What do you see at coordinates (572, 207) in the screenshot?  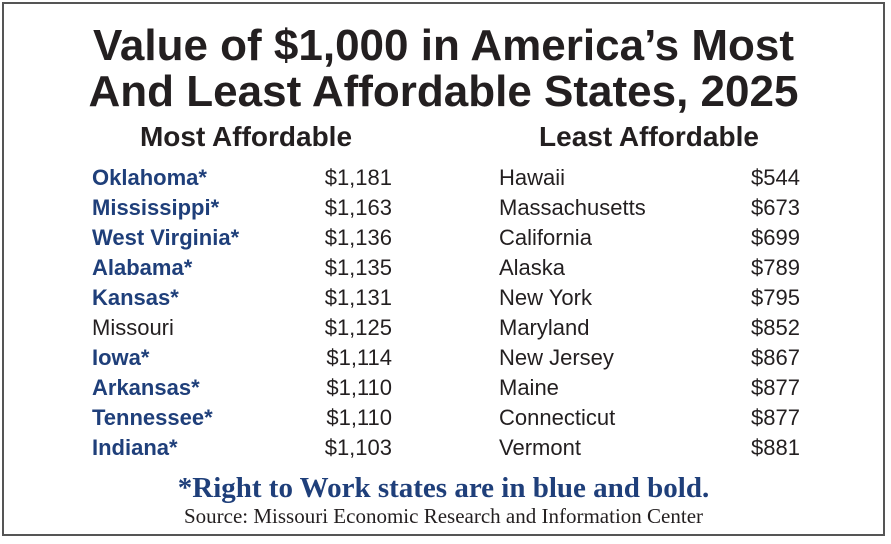 I see `state-name: Massachusetts` at bounding box center [572, 207].